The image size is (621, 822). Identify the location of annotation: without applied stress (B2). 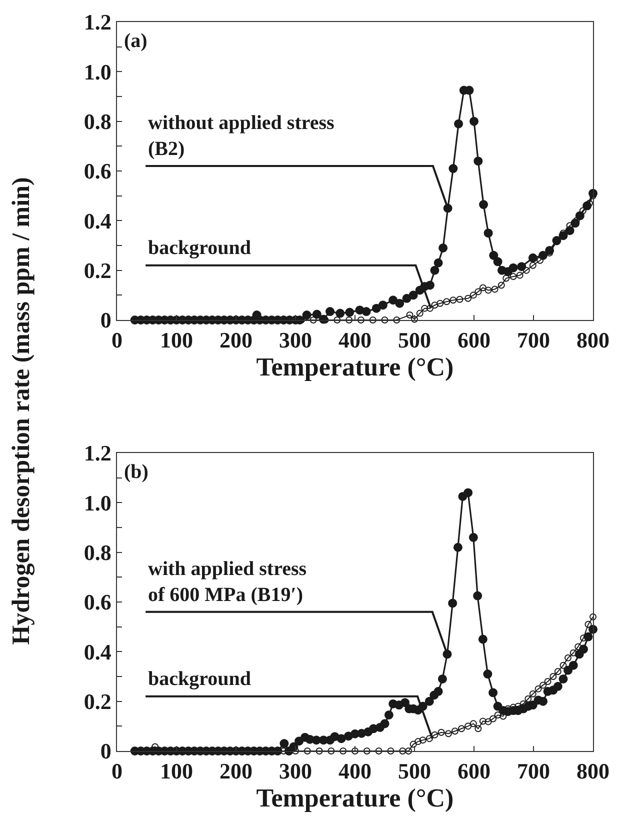
(241, 136).